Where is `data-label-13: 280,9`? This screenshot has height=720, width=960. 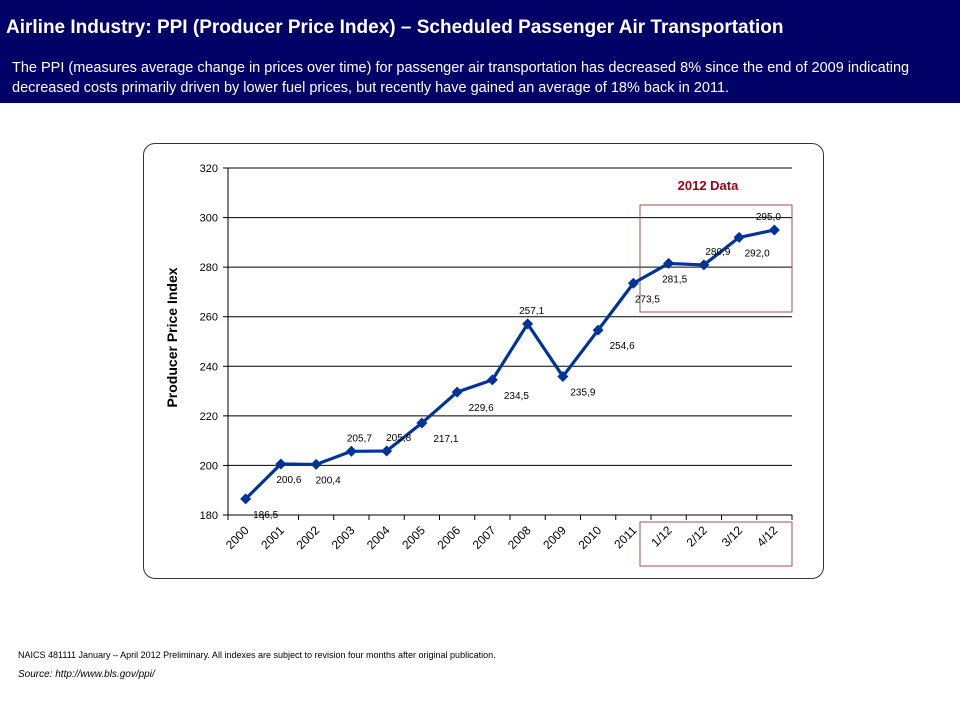
data-label-13: 280,9 is located at coordinates (717, 252).